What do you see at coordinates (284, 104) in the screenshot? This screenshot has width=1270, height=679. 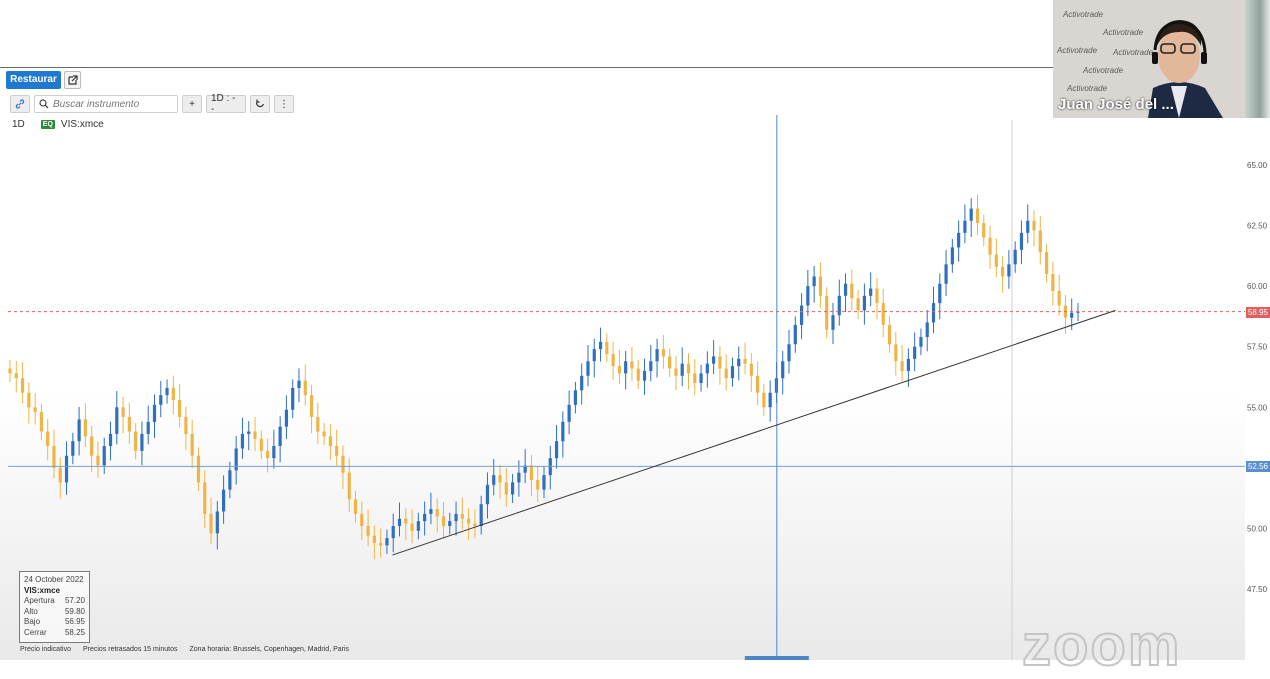 I see `more-options-button: ⋮` at bounding box center [284, 104].